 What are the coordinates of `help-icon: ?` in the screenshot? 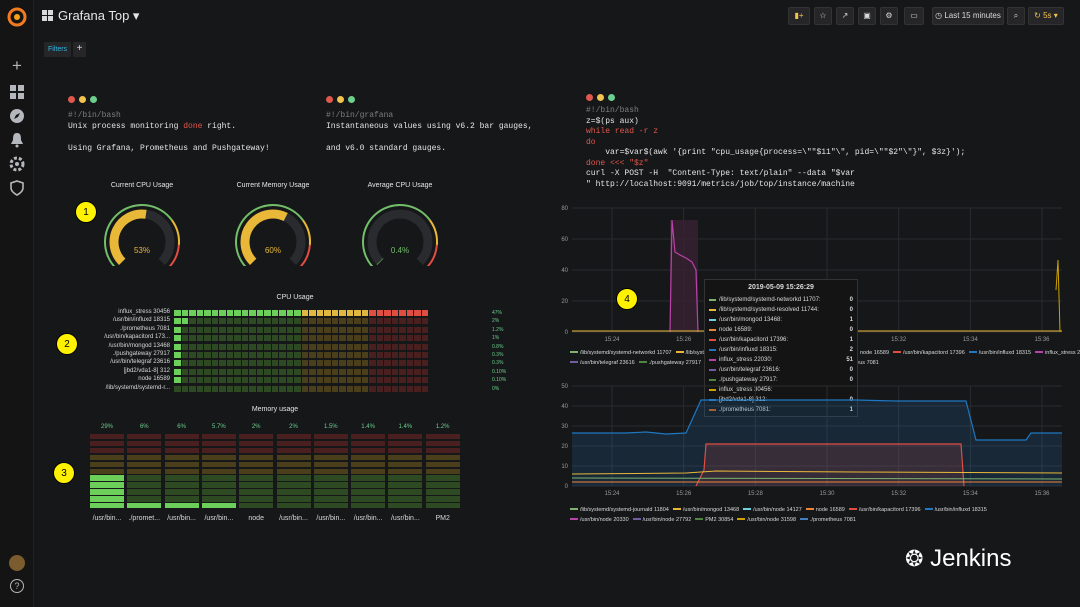 It's located at (17, 586).